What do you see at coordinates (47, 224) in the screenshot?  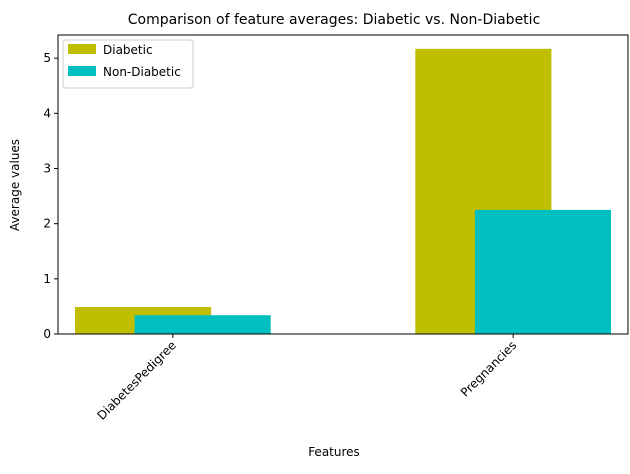 I see `y-tick-label: 2` at bounding box center [47, 224].